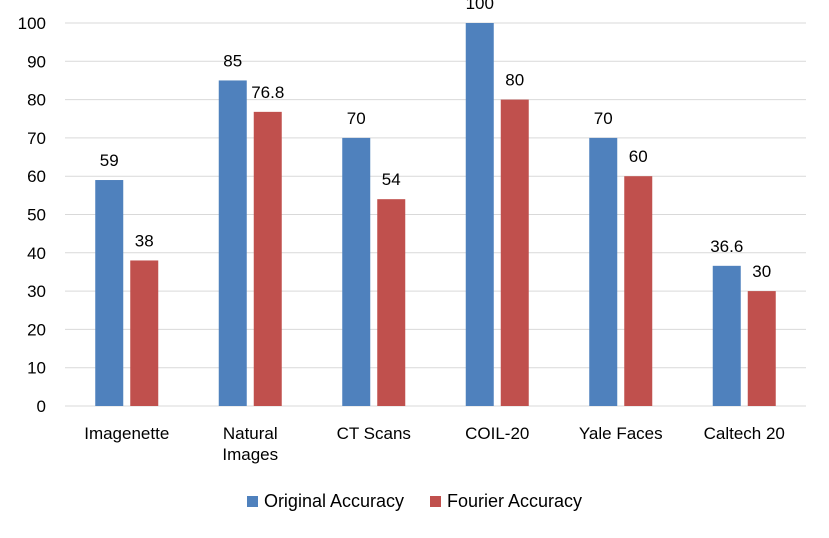  I want to click on y-tick-label: 60, so click(36, 176).